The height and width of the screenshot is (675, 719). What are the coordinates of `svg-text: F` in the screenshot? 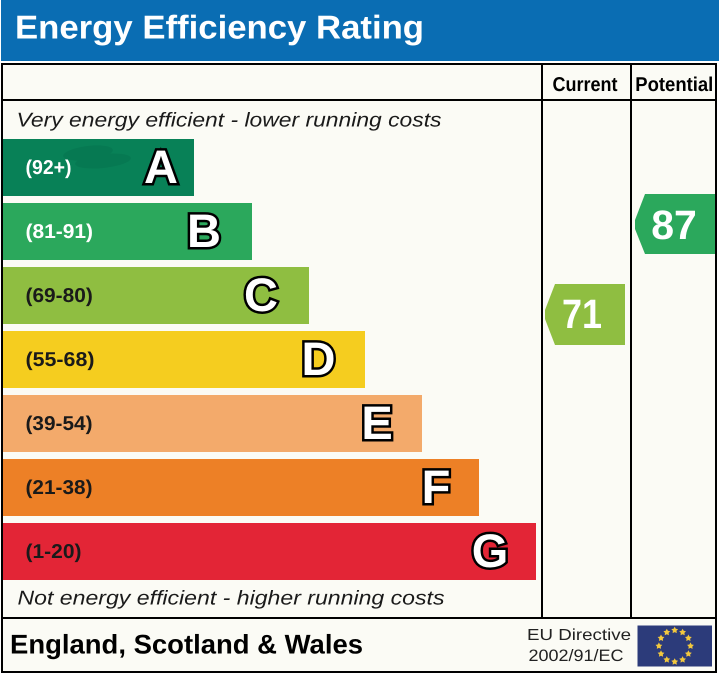 It's located at (436, 486).